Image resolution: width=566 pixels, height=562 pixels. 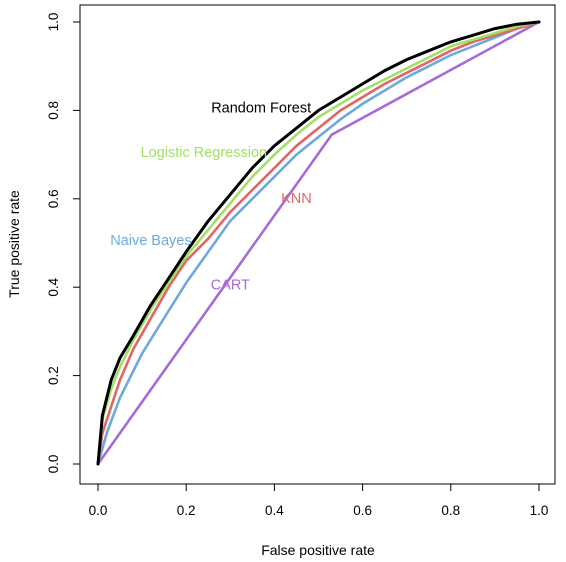 What do you see at coordinates (63, 243) in the screenshot?
I see `y-axis: 0.0 0.2 0.4 0.6 0.8 1.0` at bounding box center [63, 243].